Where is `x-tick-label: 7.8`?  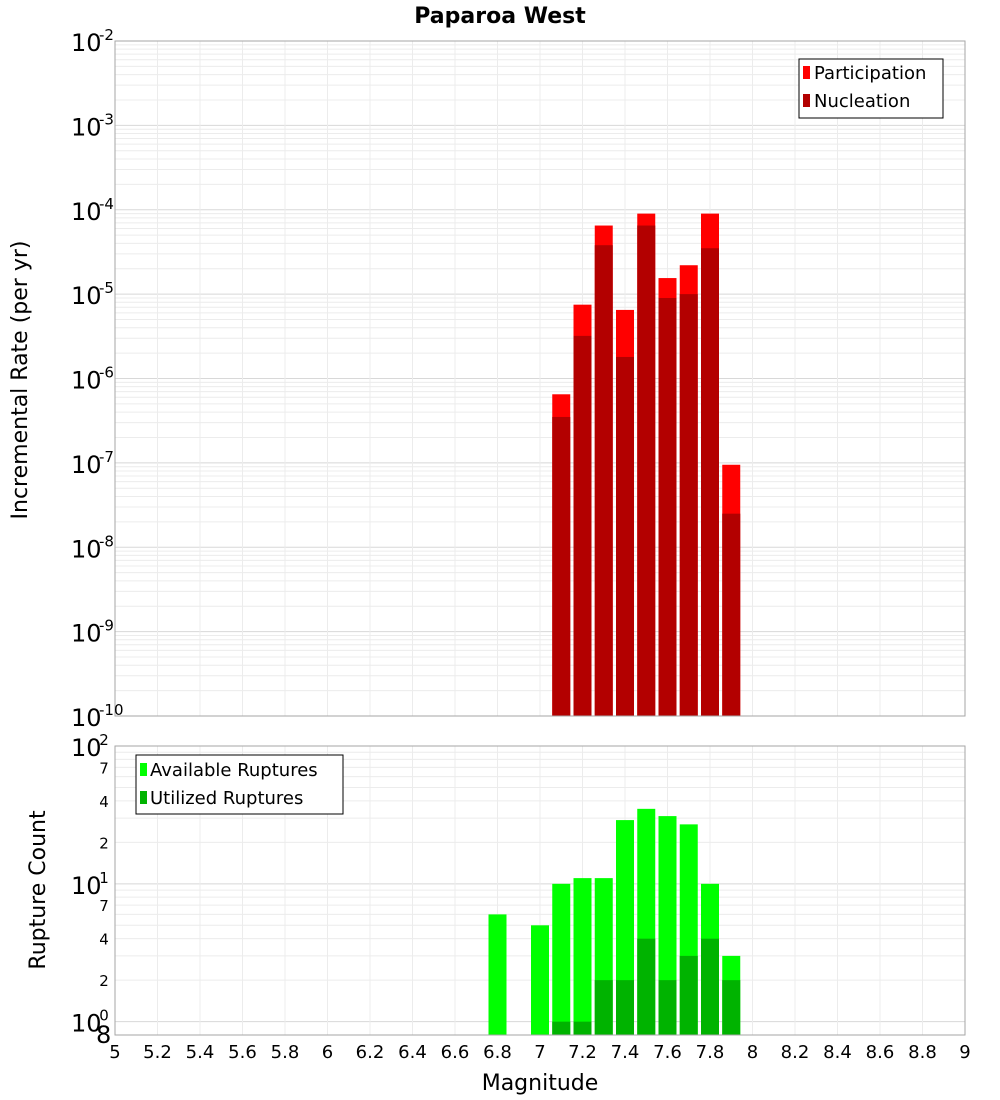 x-tick-label: 7.8 is located at coordinates (710, 1052).